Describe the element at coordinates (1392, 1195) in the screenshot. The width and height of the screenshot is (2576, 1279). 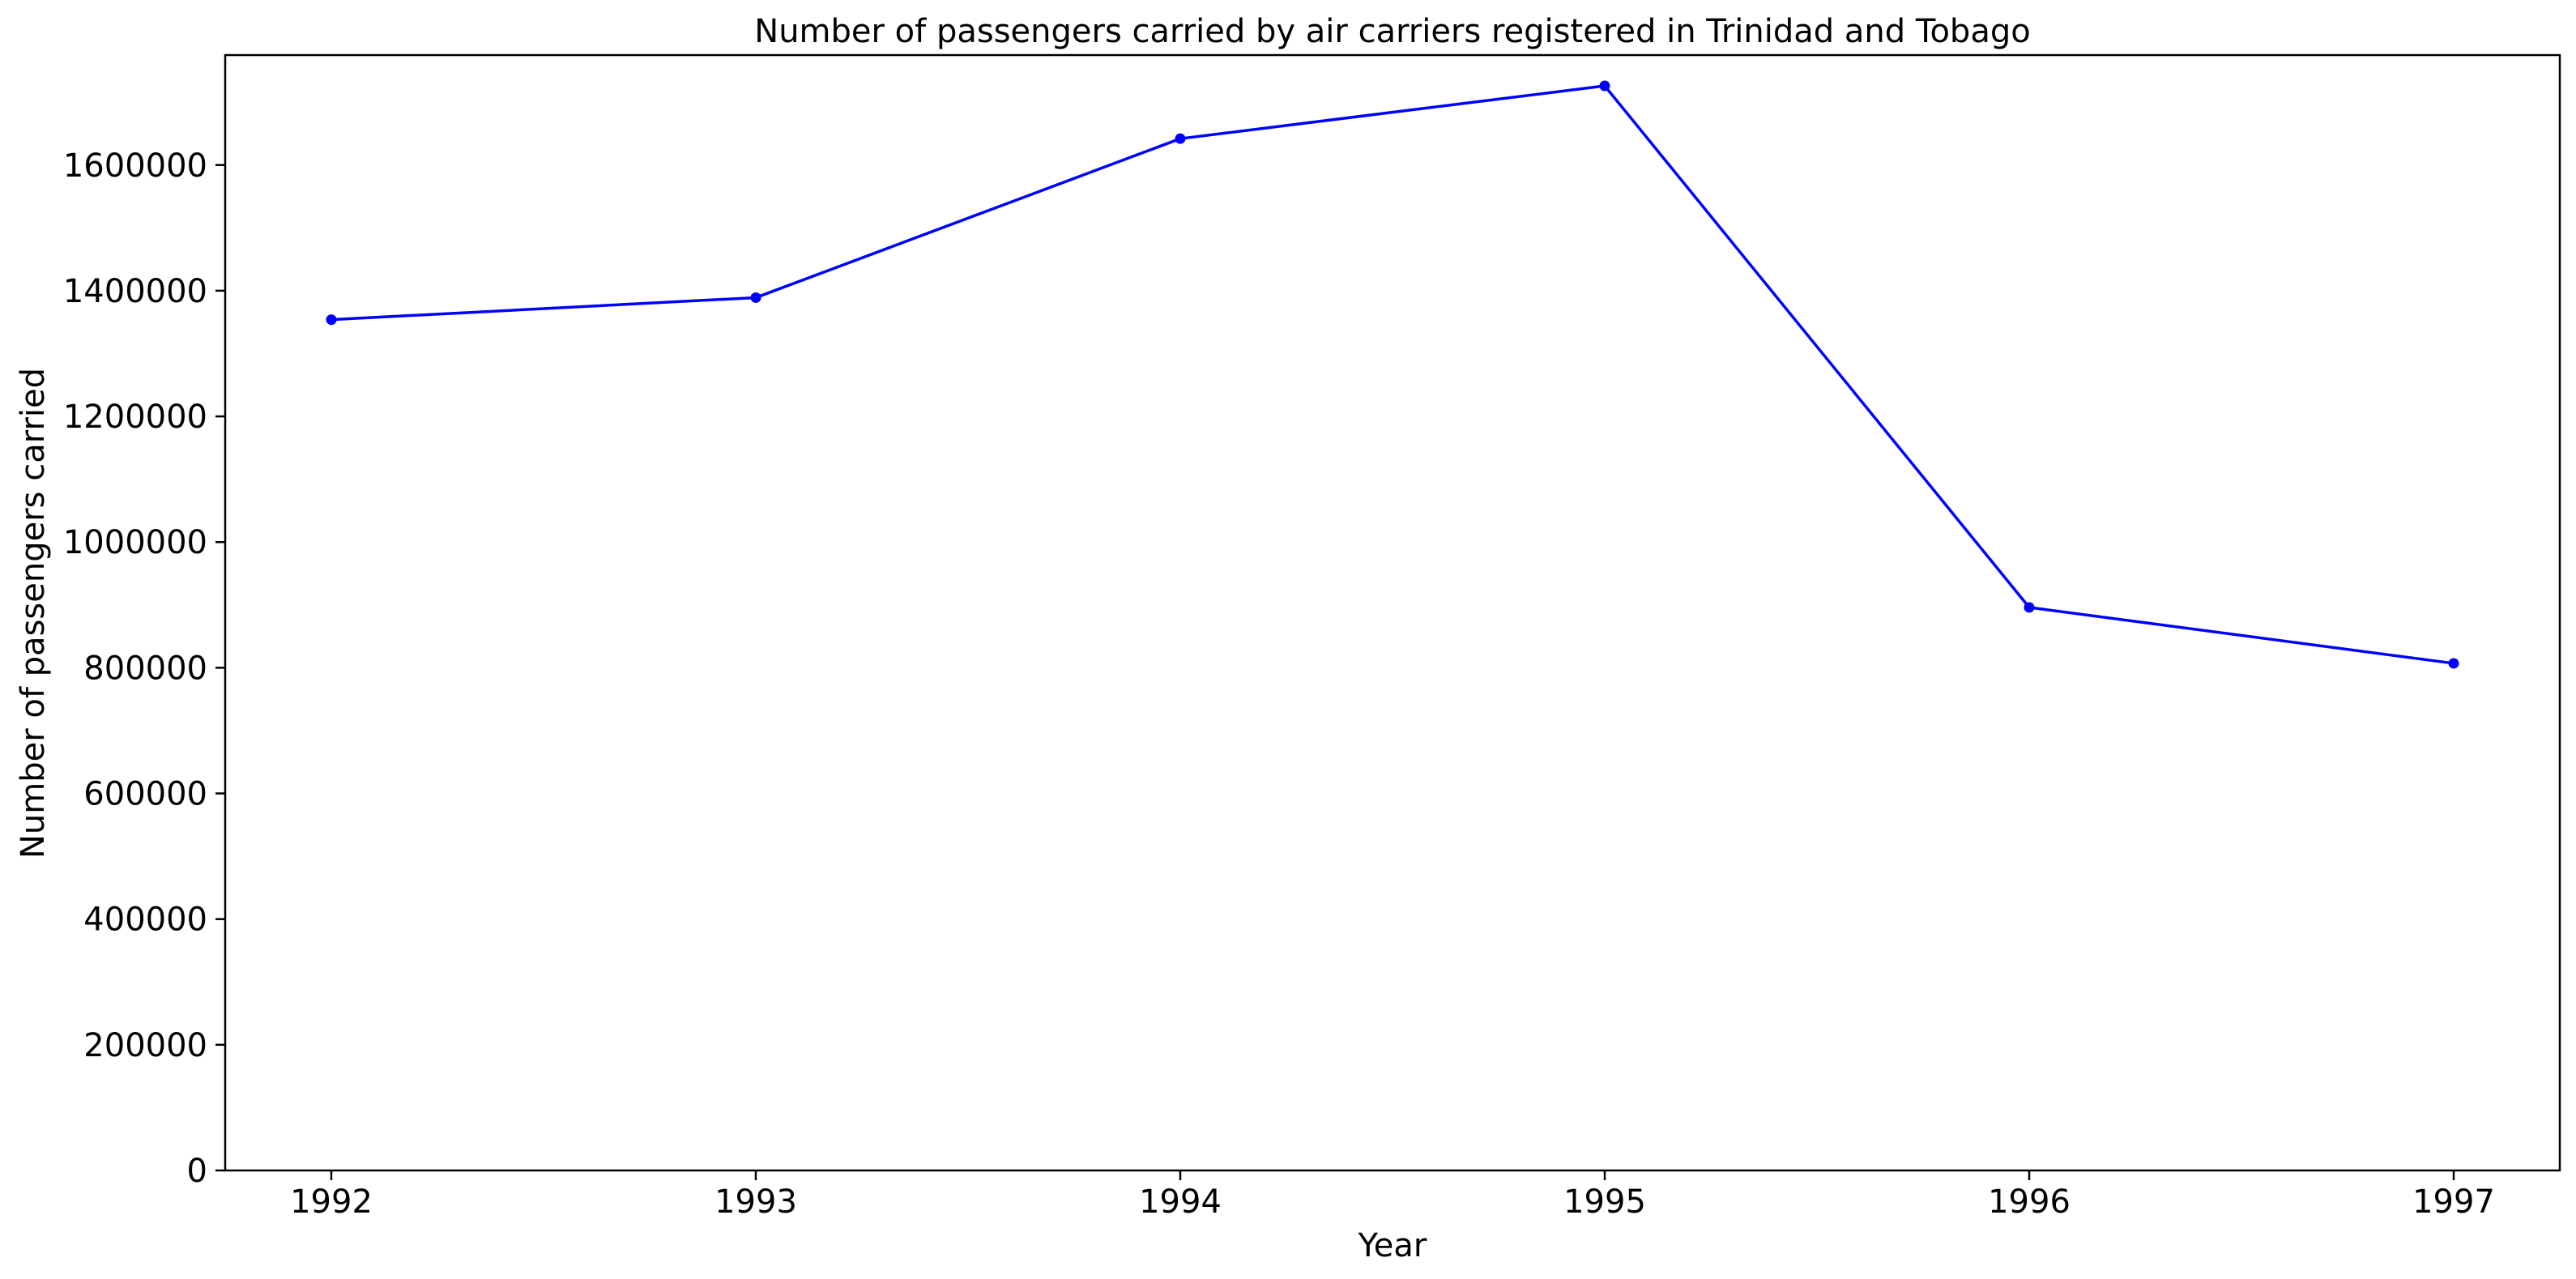
I see `x-axis: 1992 1993 1994 1995 1996 1997` at that location.